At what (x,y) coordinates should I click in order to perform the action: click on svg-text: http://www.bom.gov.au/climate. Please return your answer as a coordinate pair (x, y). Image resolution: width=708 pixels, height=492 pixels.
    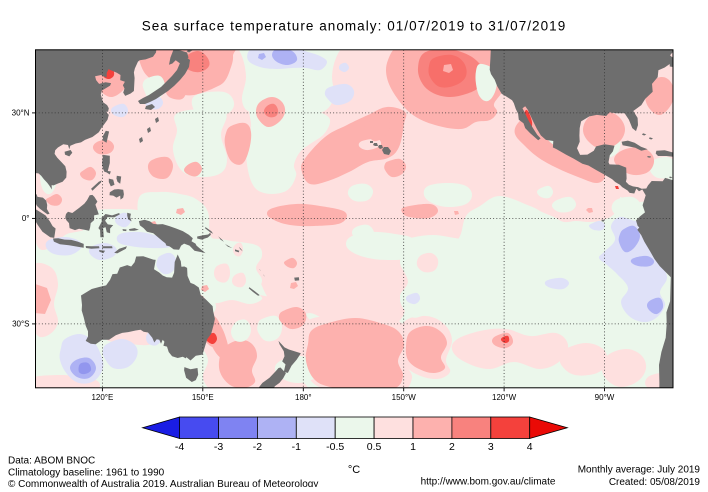
    Looking at the image, I should click on (488, 482).